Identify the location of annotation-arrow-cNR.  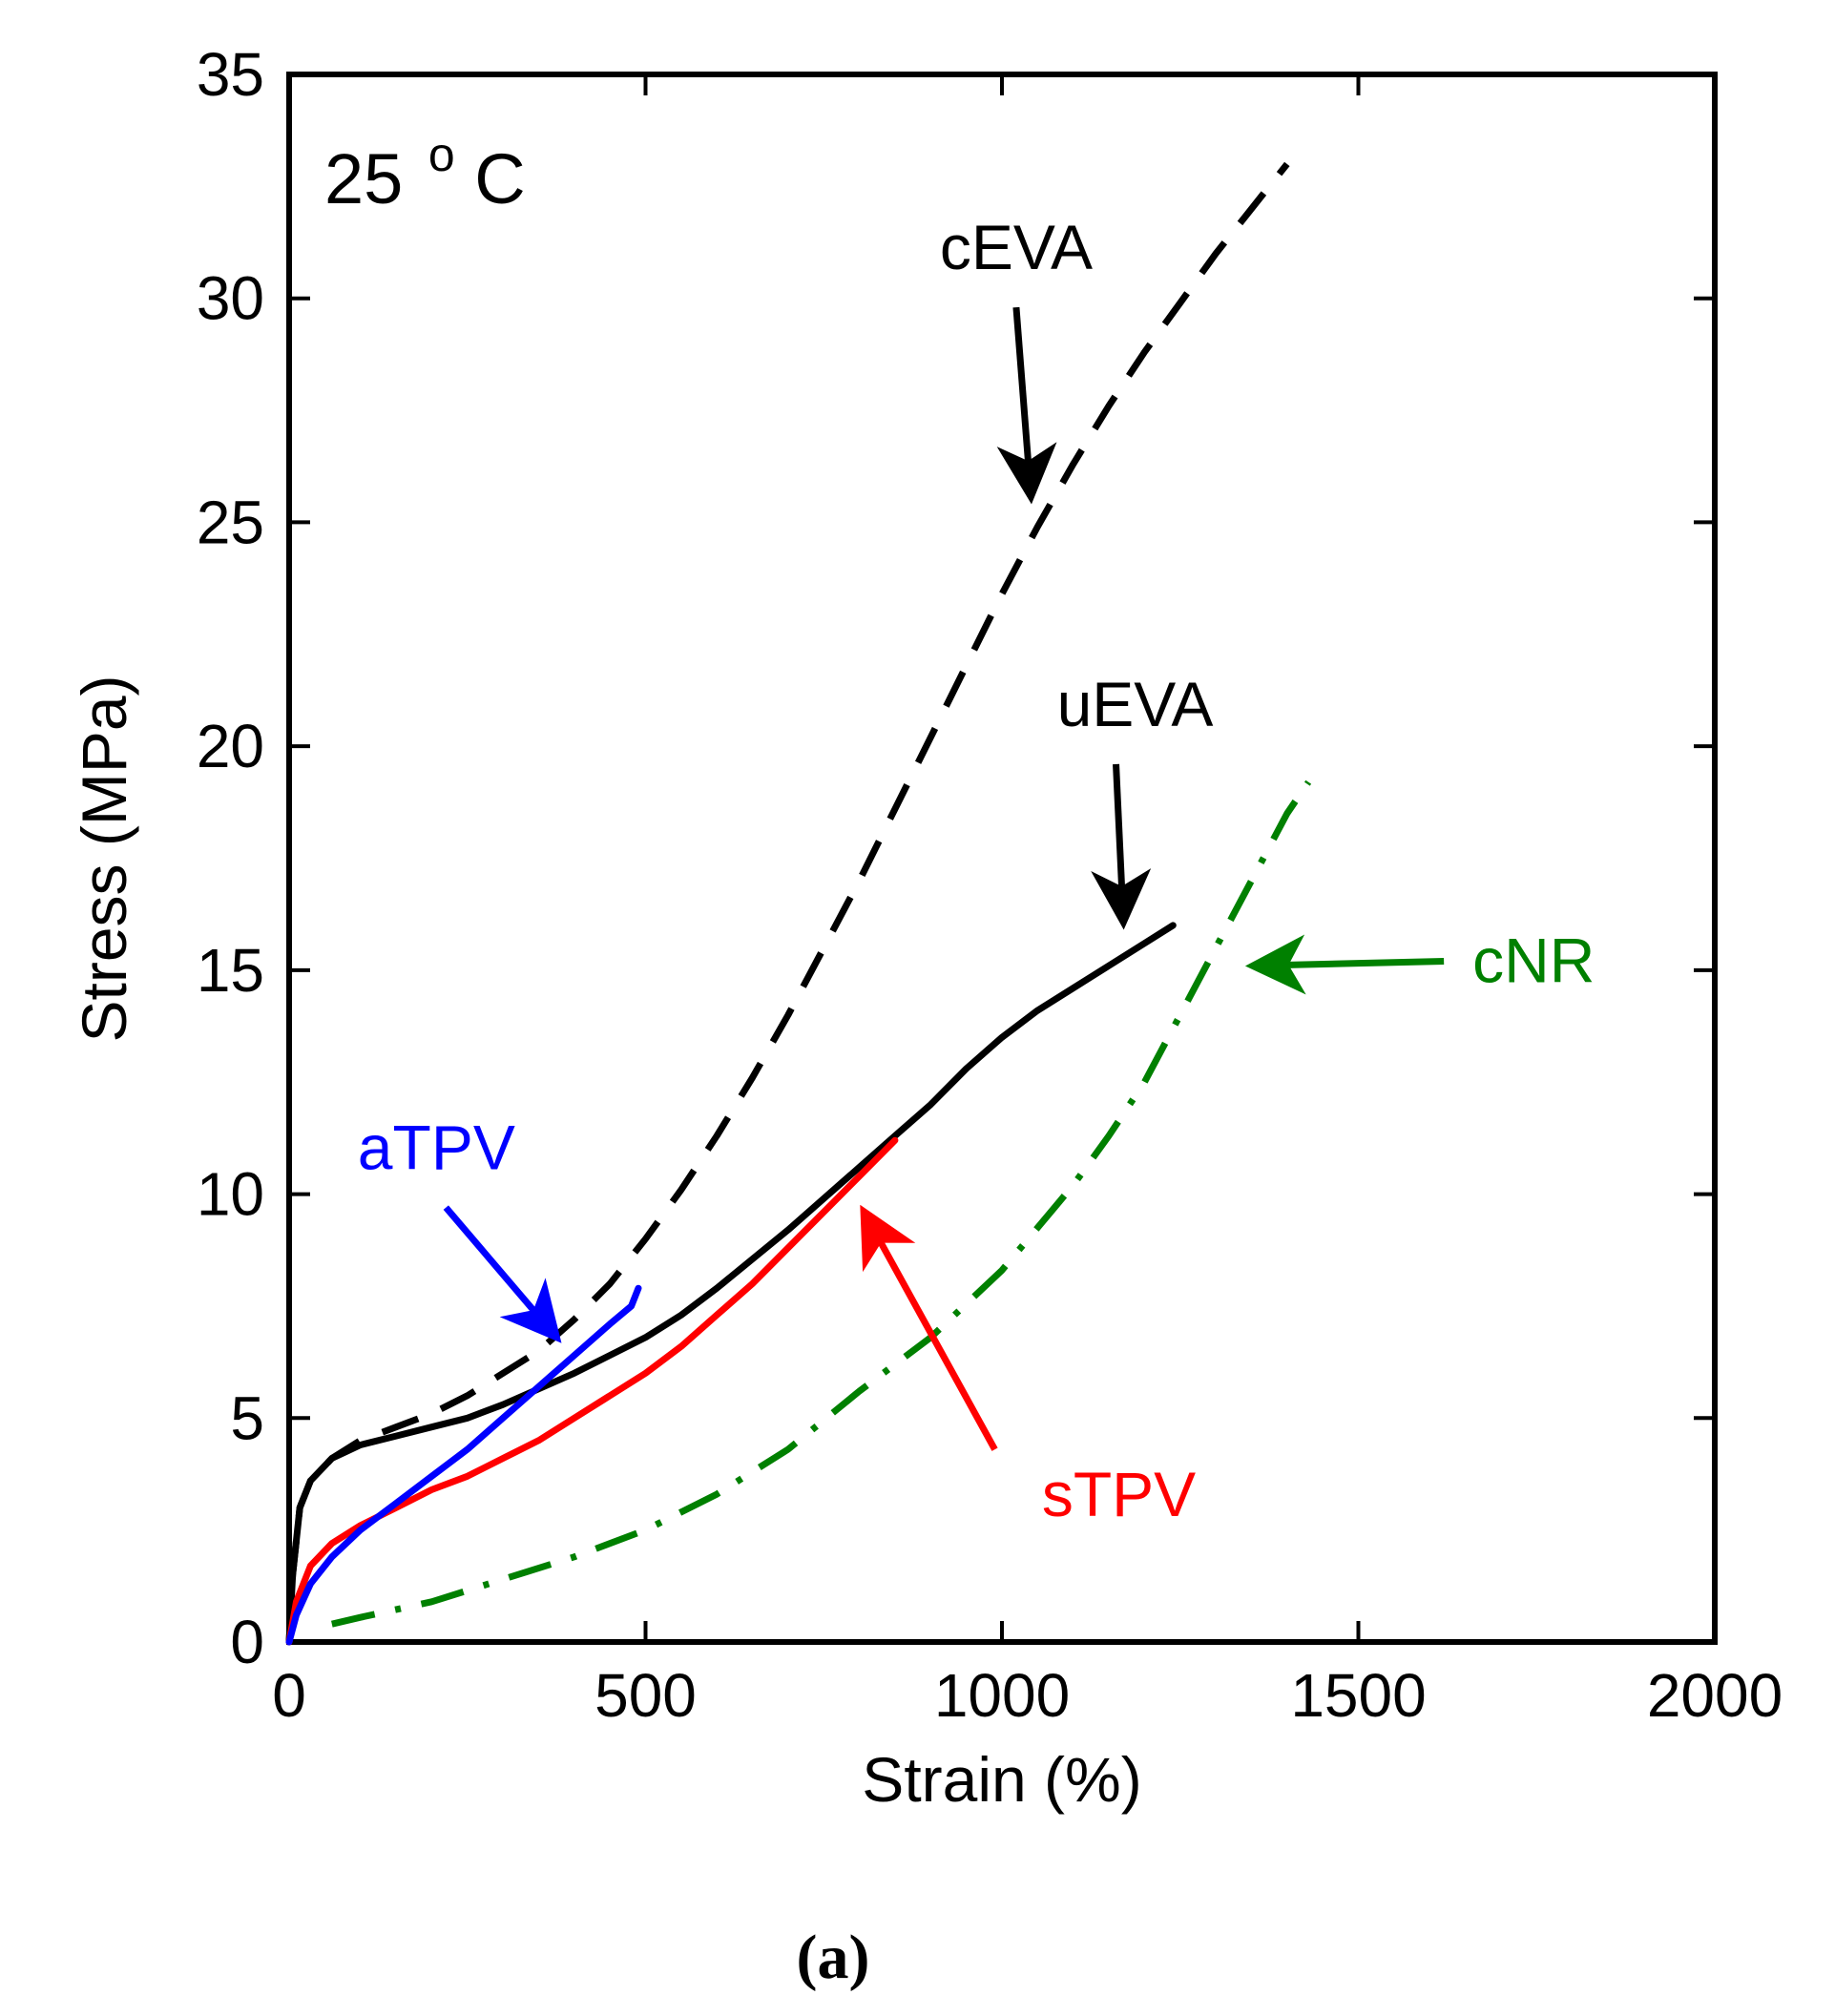
(1344, 964).